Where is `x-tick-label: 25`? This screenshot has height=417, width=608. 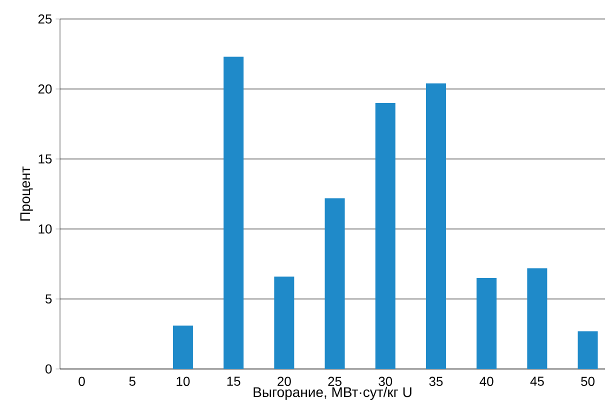
x-tick-label: 25 is located at coordinates (335, 381).